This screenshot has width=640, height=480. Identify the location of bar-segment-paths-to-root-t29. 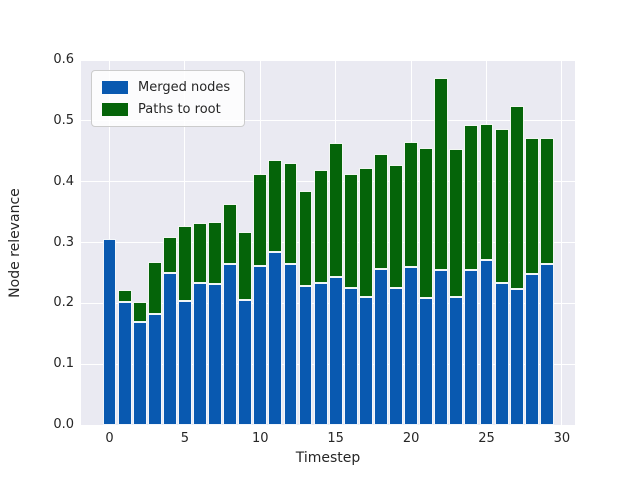
(546, 201).